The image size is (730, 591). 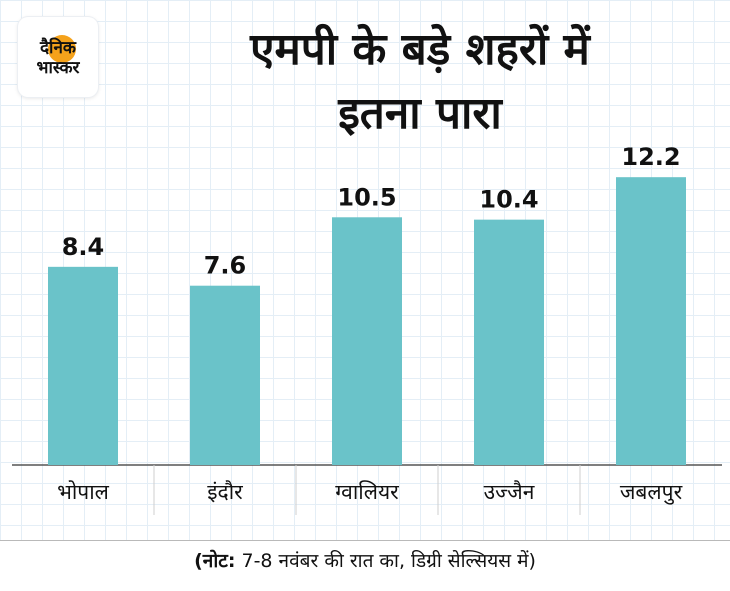 I want to click on x-tick-label: भोपाल, so click(x=83, y=492).